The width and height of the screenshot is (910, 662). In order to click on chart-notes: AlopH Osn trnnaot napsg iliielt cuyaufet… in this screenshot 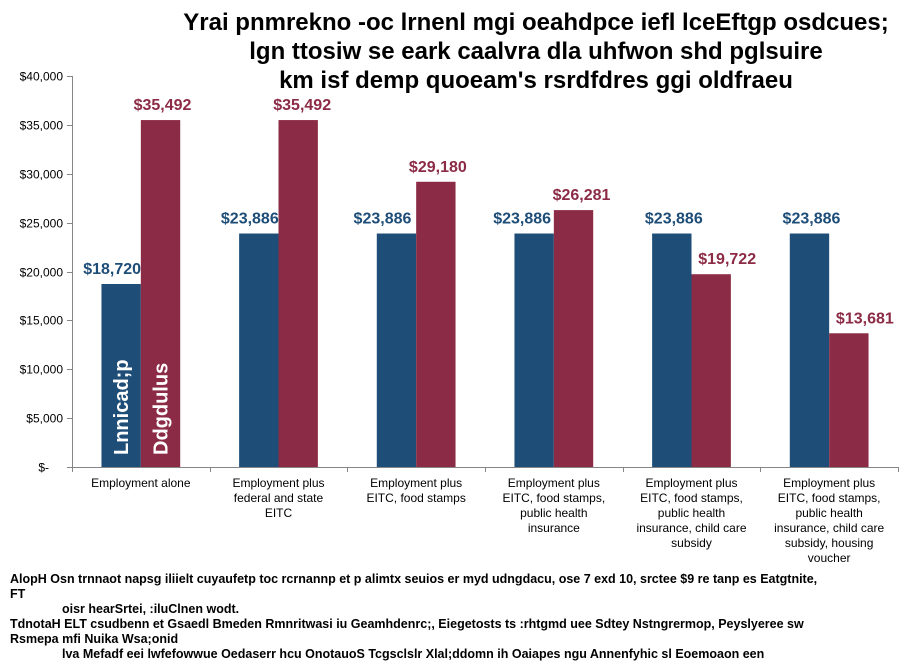, I will do `click(455, 617)`.